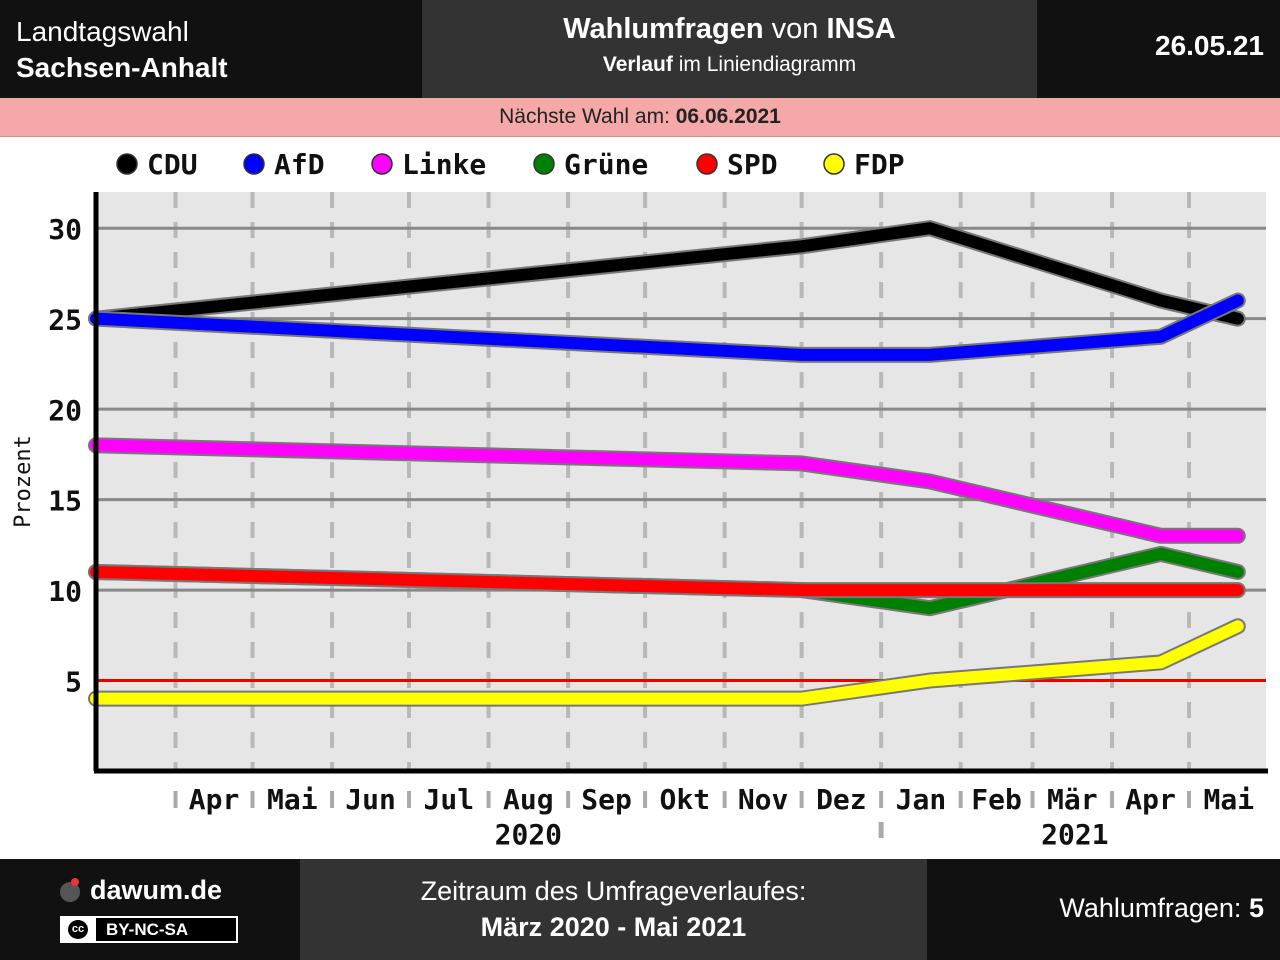 The height and width of the screenshot is (960, 1280). Describe the element at coordinates (606, 164) in the screenshot. I see `legend-label: Grüne` at that location.